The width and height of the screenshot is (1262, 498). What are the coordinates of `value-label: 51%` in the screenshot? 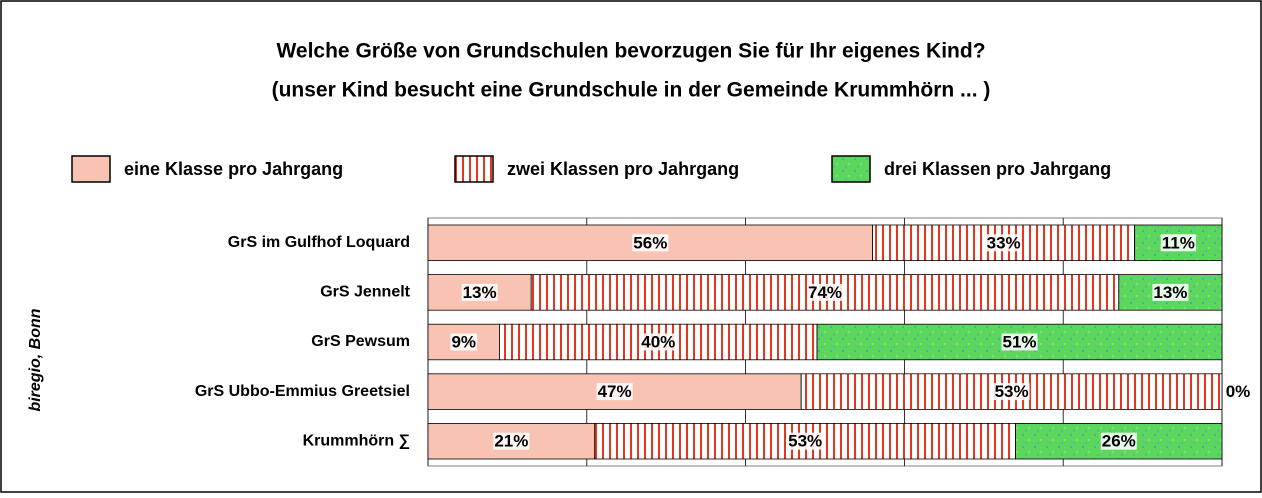 It's located at (1020, 341).